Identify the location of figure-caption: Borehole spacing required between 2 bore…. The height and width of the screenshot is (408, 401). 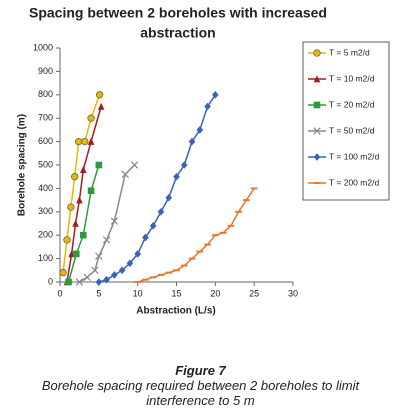
(200, 393).